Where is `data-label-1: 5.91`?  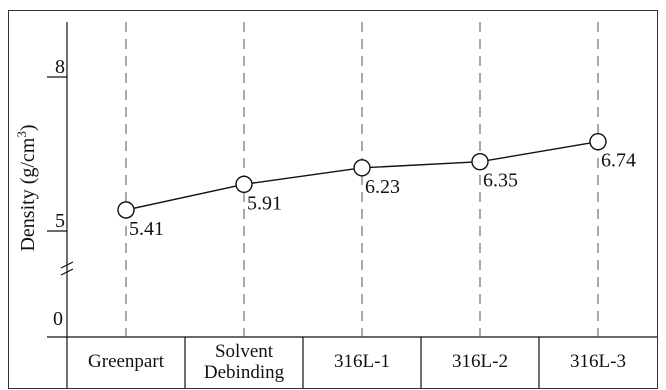 data-label-1: 5.91 is located at coordinates (264, 203).